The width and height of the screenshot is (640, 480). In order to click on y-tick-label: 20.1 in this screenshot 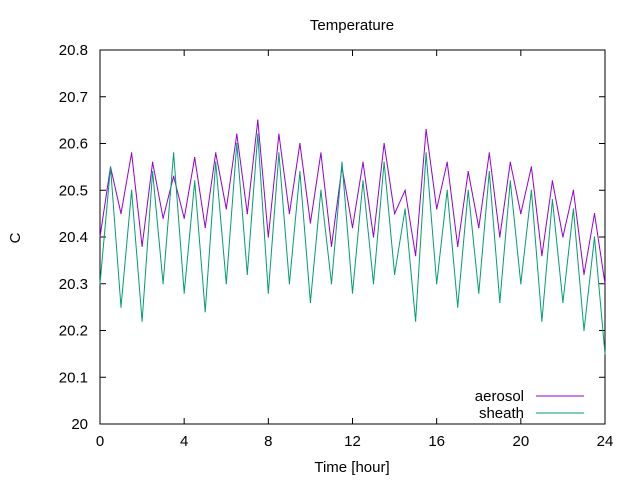, I will do `click(73, 377)`.